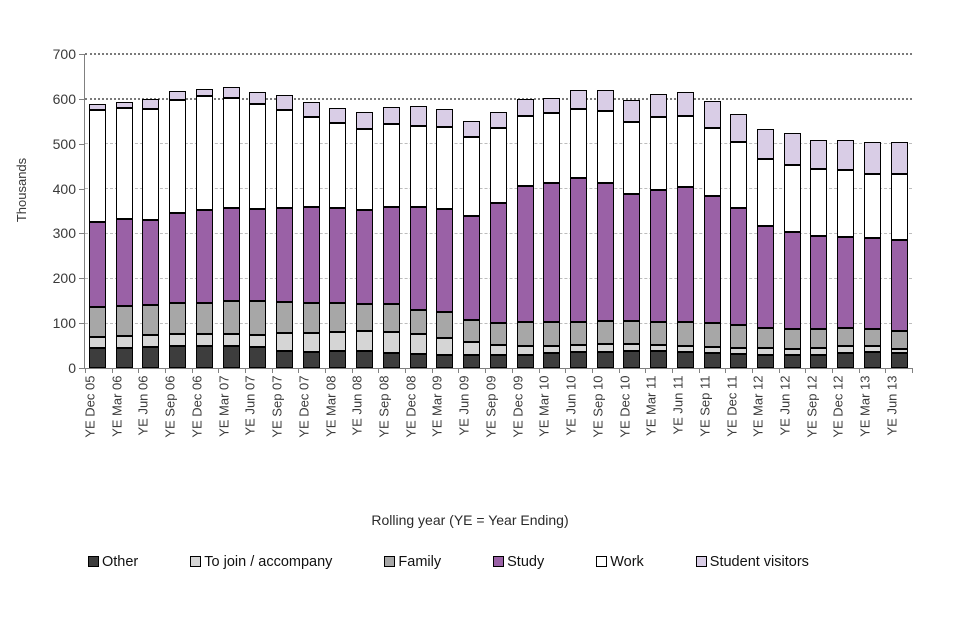 Image resolution: width=960 pixels, height=640 pixels. What do you see at coordinates (705, 406) in the screenshot?
I see `x-tick-label: YE Sep 11` at bounding box center [705, 406].